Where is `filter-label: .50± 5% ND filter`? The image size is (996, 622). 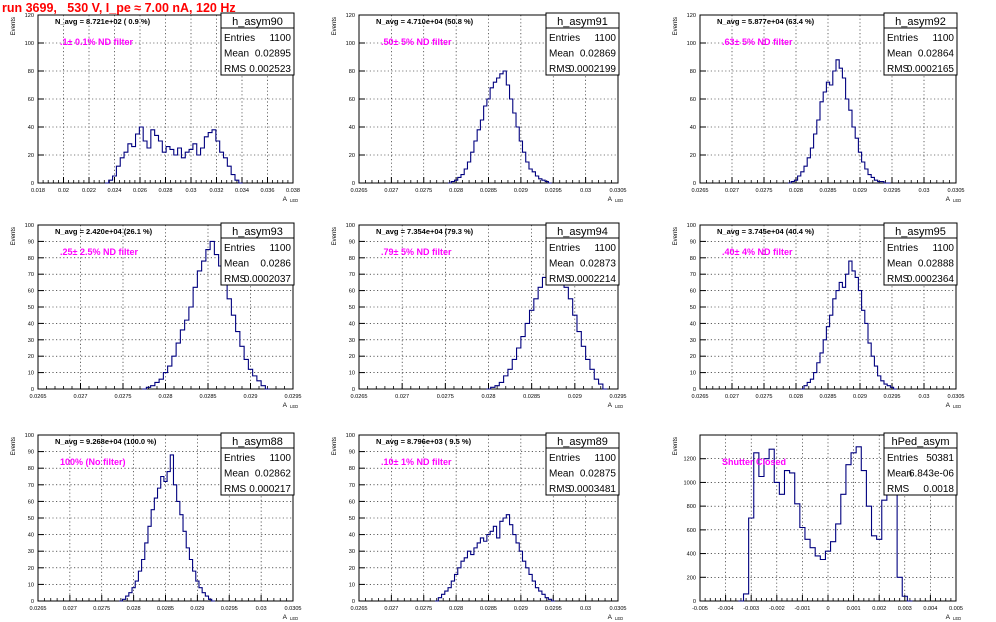 filter-label: .50± 5% ND filter is located at coordinates (416, 42).